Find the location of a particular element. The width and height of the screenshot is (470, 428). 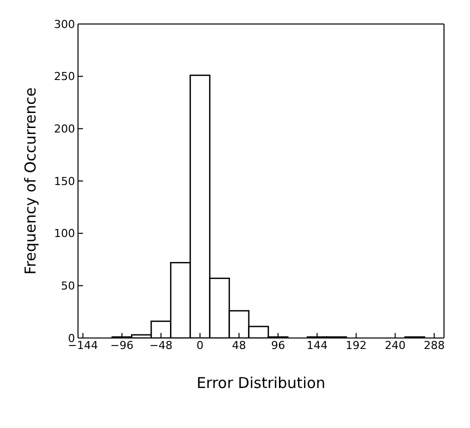

y-axis-title: Frequency of Occurrence is located at coordinates (30, 181).